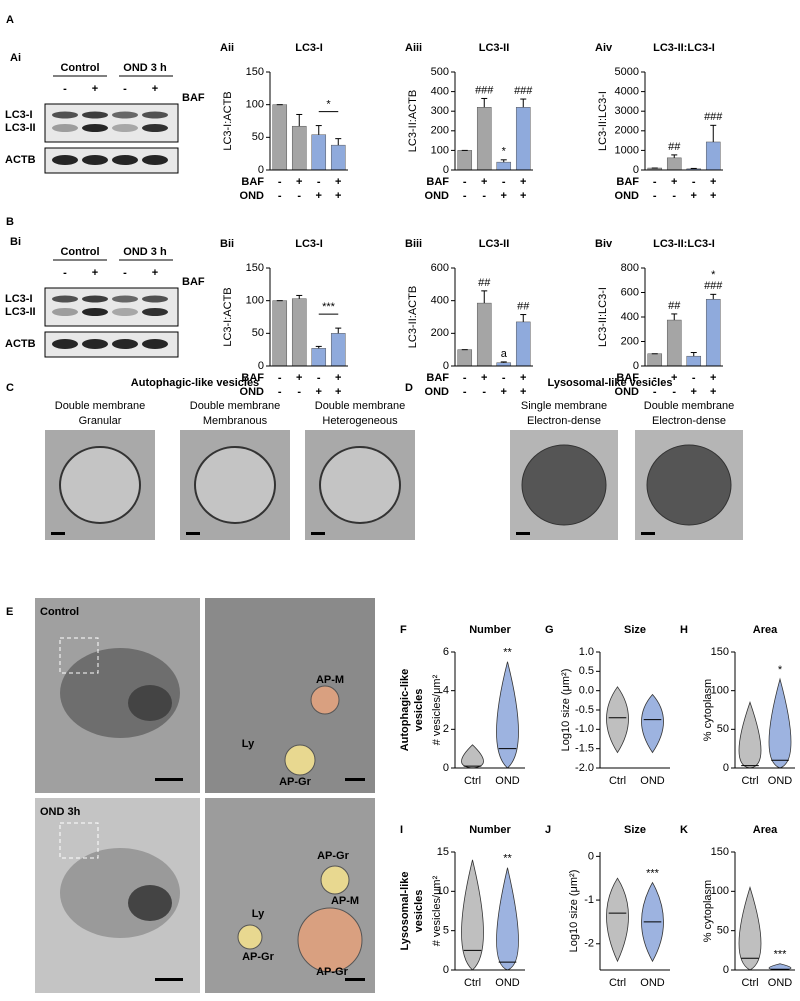  What do you see at coordinates (235, 485) in the screenshot?
I see `vesicle` at bounding box center [235, 485].